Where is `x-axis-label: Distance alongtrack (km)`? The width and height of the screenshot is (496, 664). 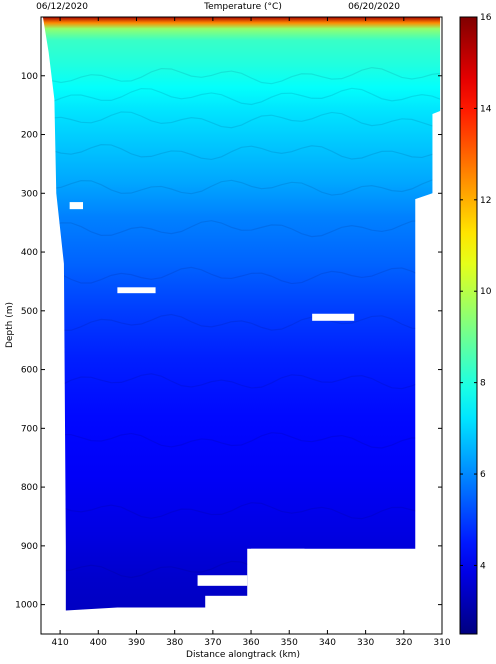
x-axis-label: Distance alongtrack (km) is located at coordinates (243, 655).